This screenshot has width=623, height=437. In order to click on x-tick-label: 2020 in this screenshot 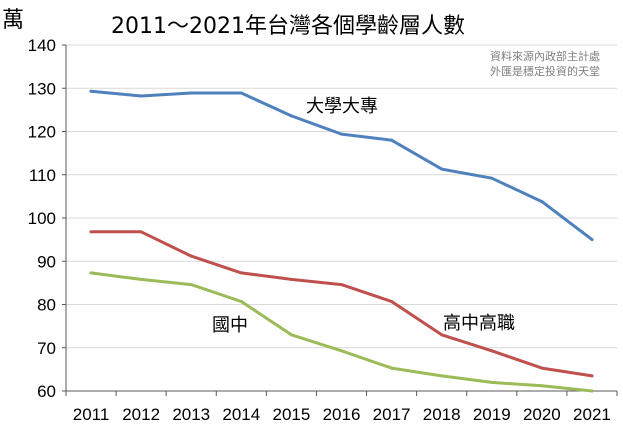, I will do `click(542, 414)`.